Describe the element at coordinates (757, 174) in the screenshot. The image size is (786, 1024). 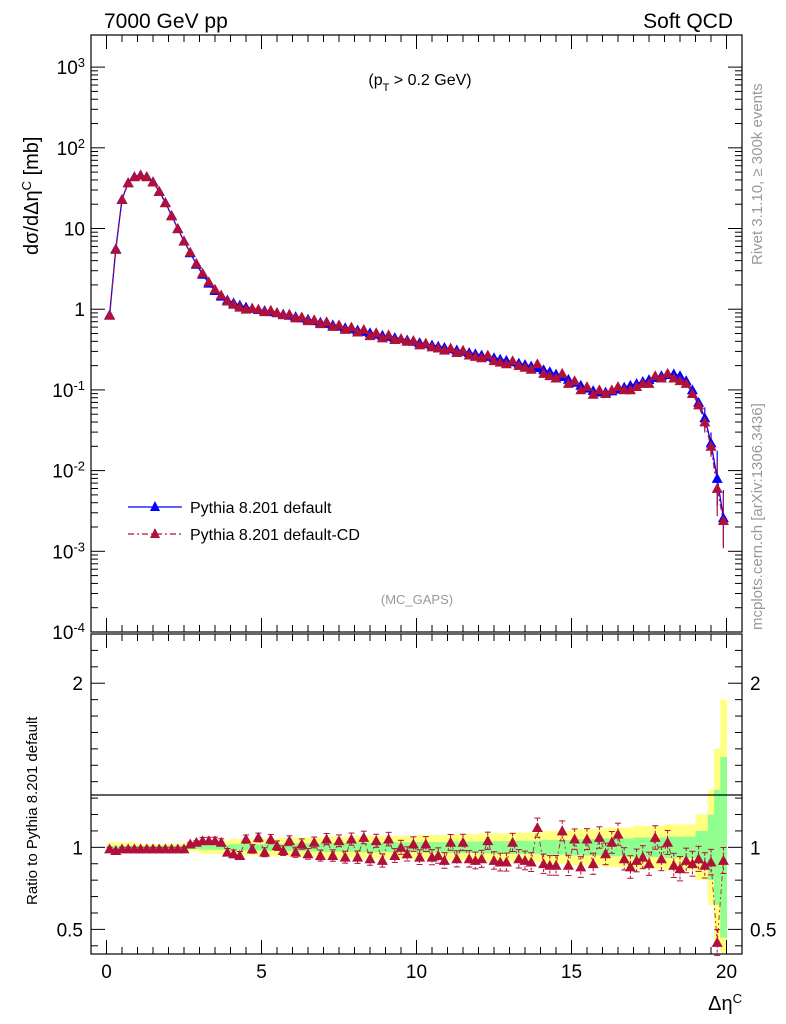
I see `rivet-side-text: Rivet 3.1.10, ≥ 300k events` at that location.